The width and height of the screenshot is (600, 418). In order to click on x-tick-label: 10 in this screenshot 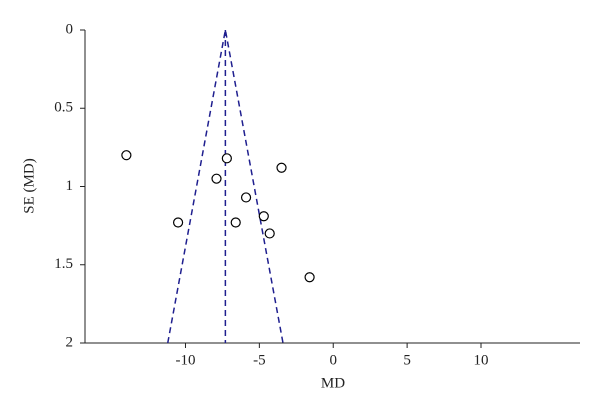, I will do `click(481, 360)`.